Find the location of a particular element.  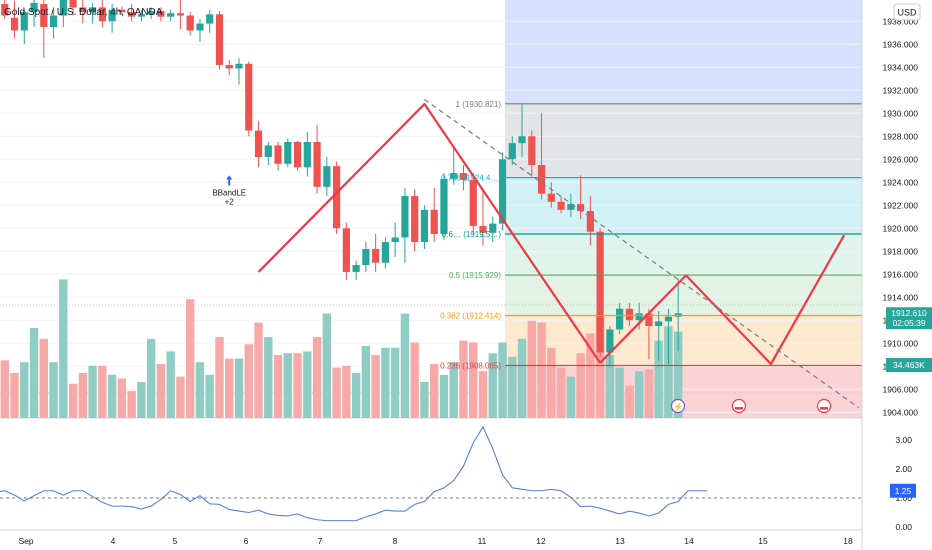

event-marker-glyph: ▬ is located at coordinates (739, 407).